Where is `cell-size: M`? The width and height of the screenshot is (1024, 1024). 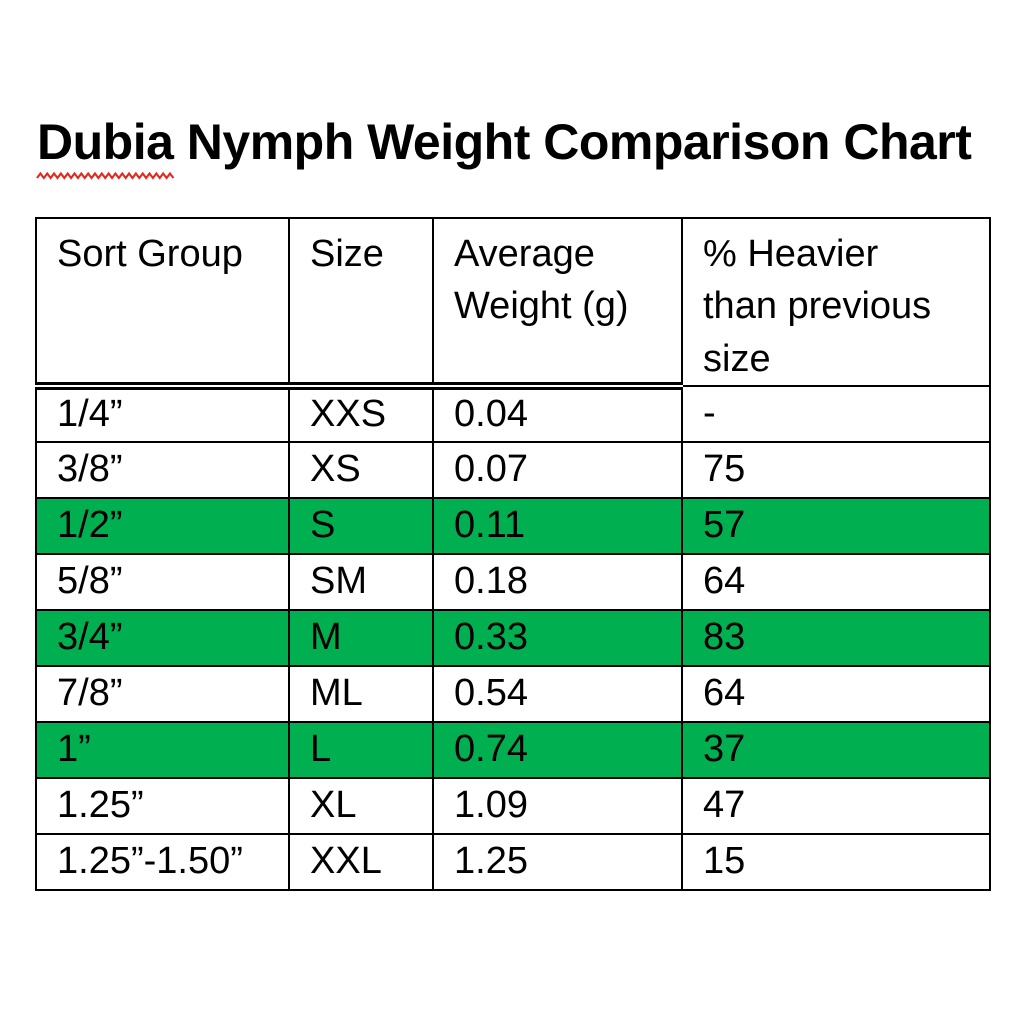
cell-size: M is located at coordinates (361, 638).